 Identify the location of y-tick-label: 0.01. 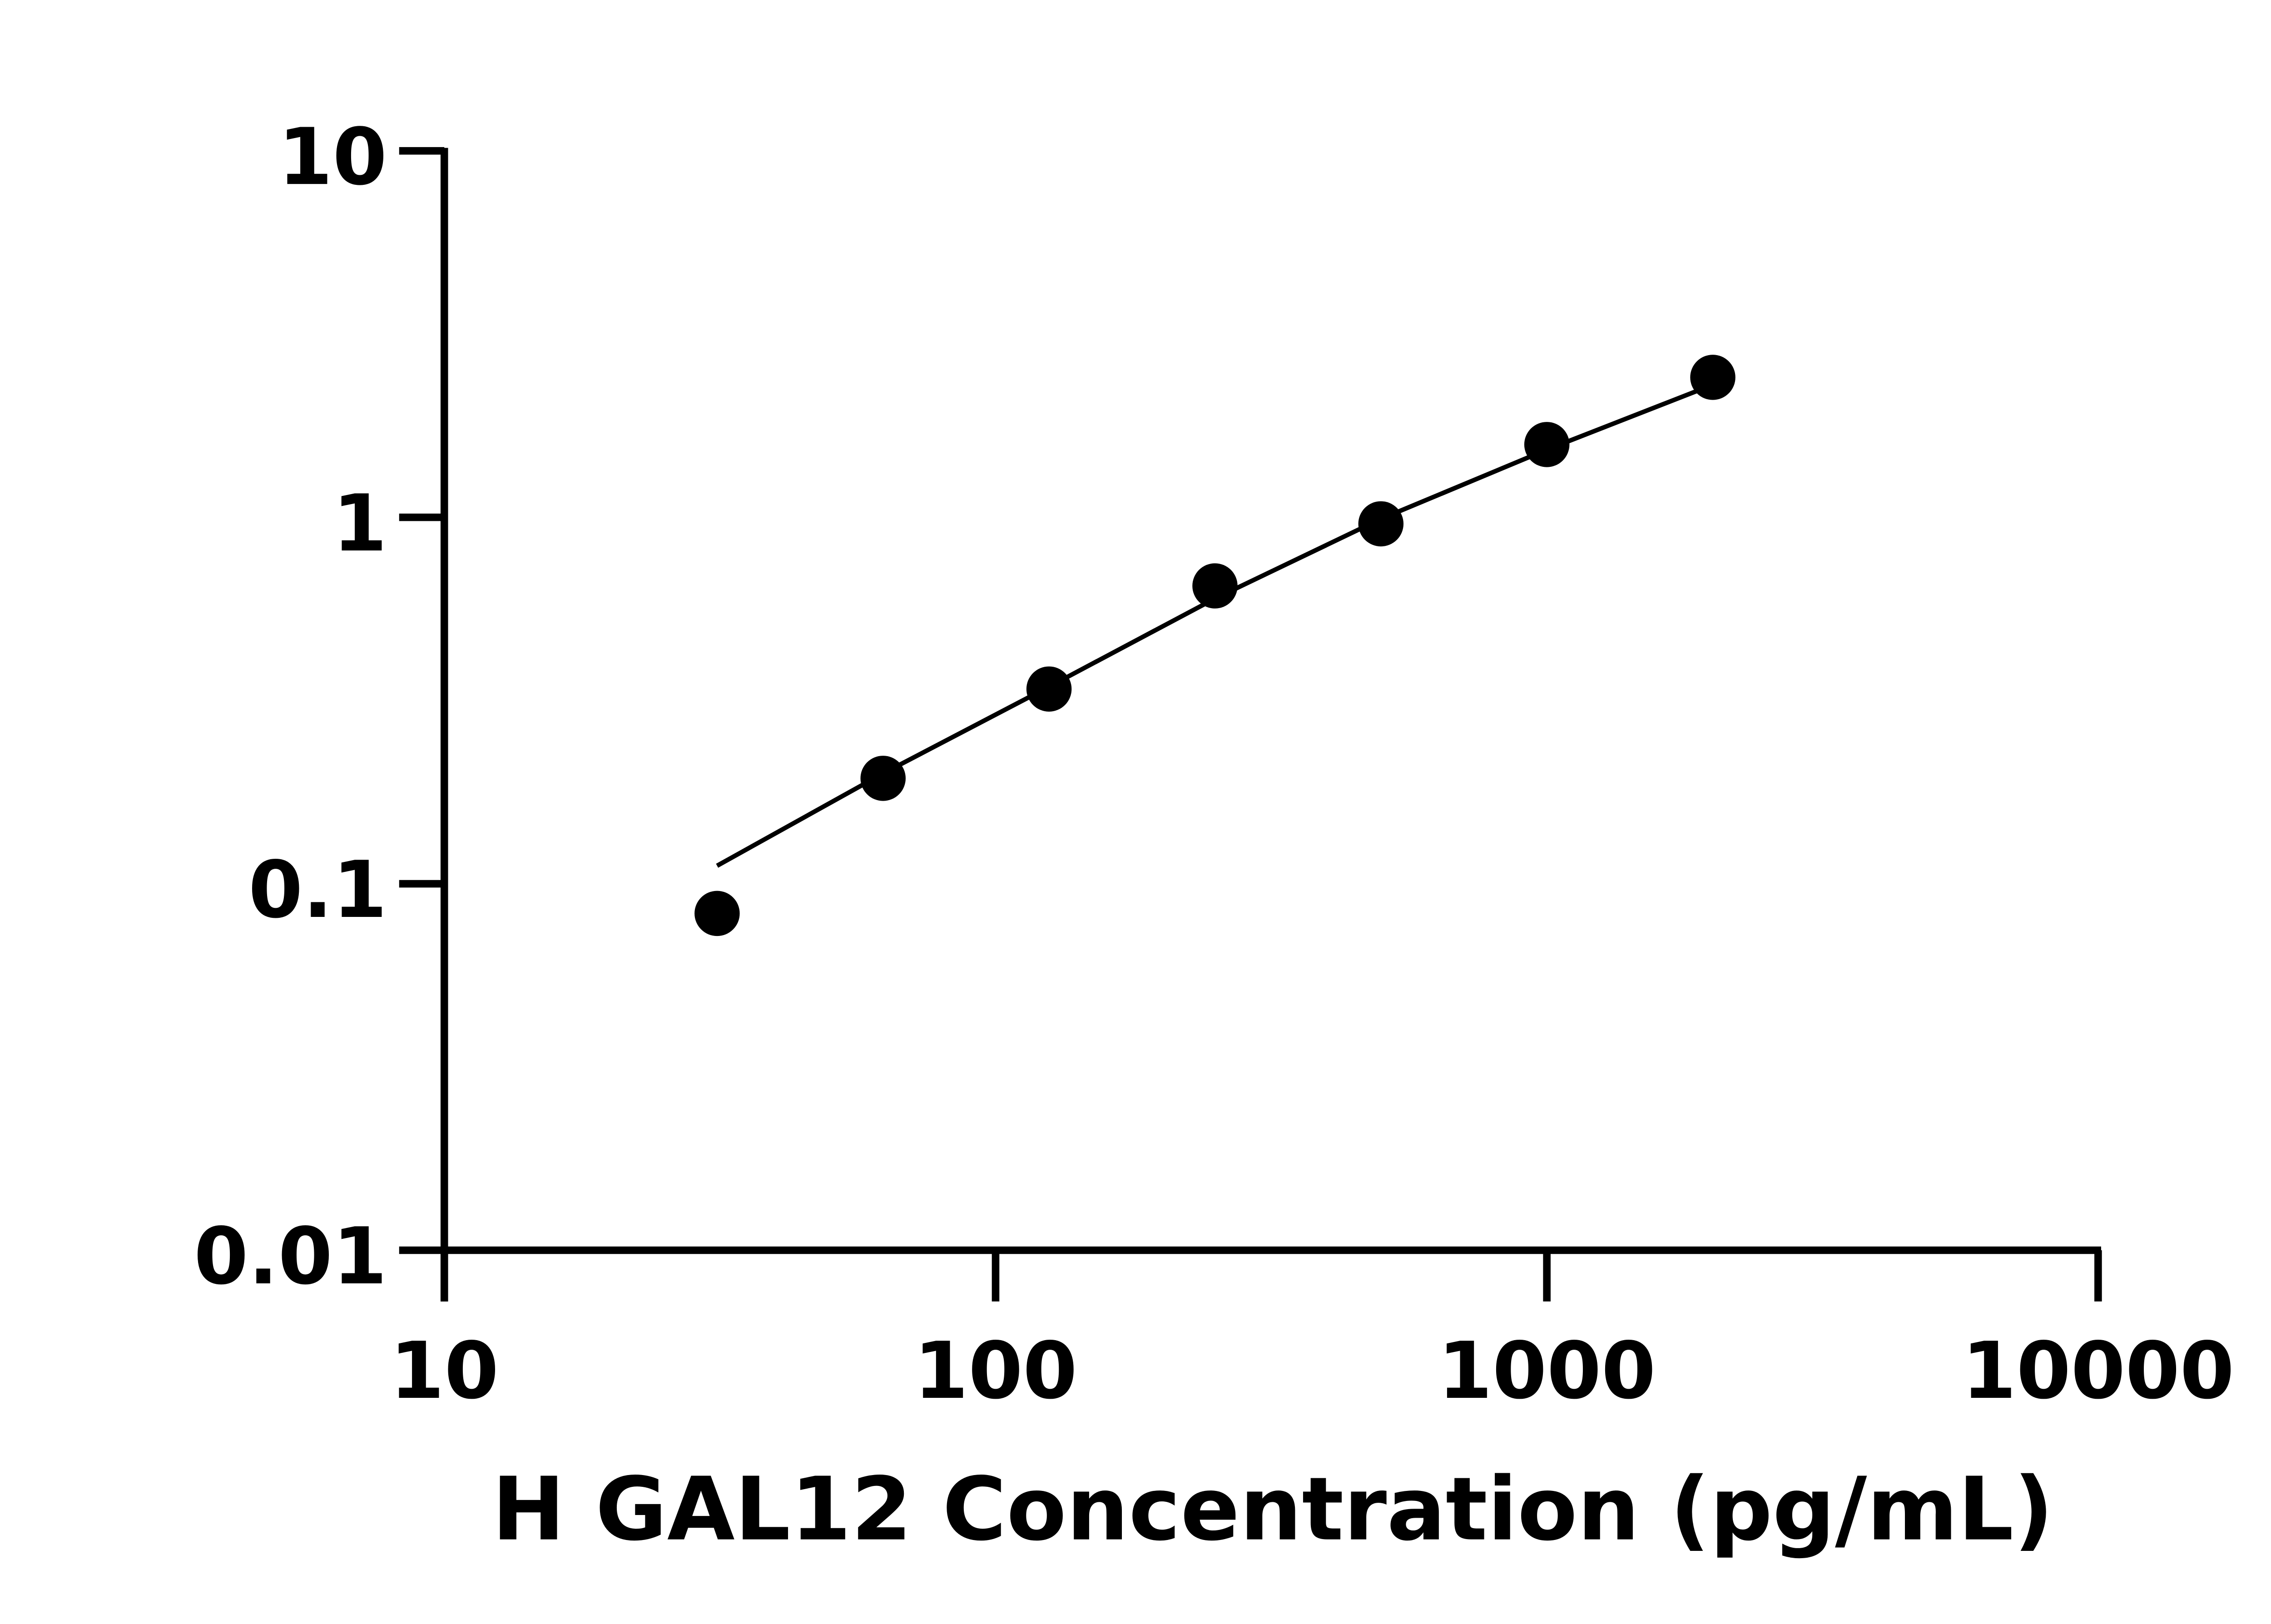
(290, 1256).